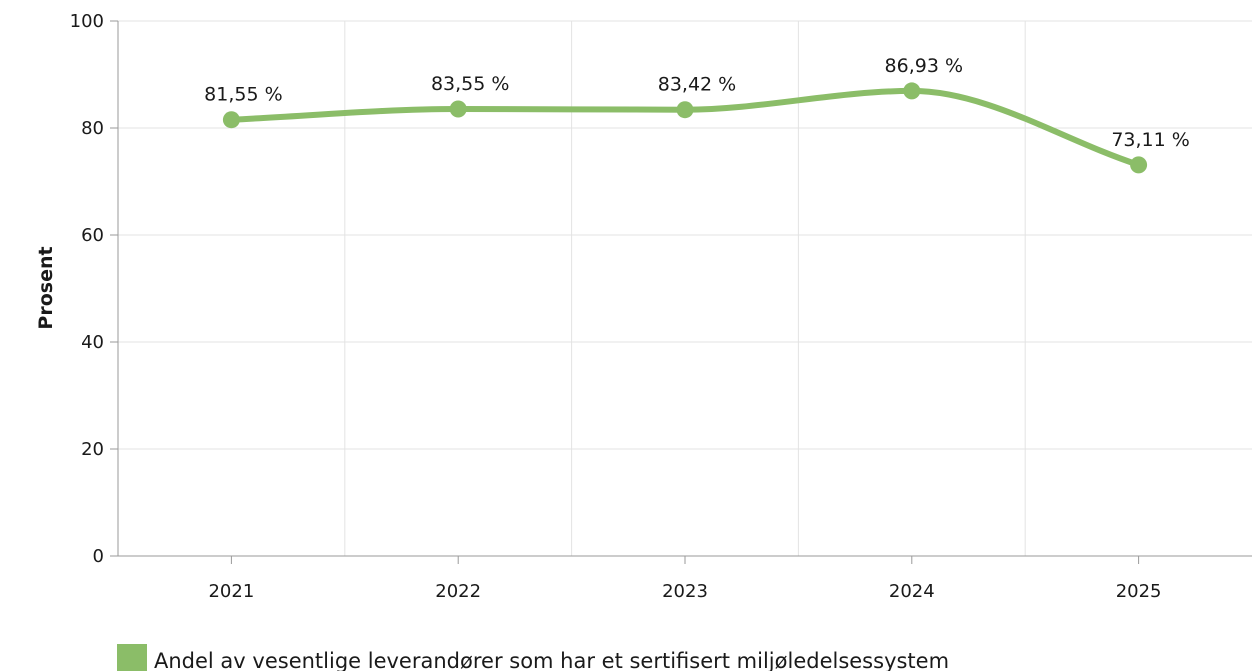  Describe the element at coordinates (92, 449) in the screenshot. I see `y-tick-label: 20` at that location.